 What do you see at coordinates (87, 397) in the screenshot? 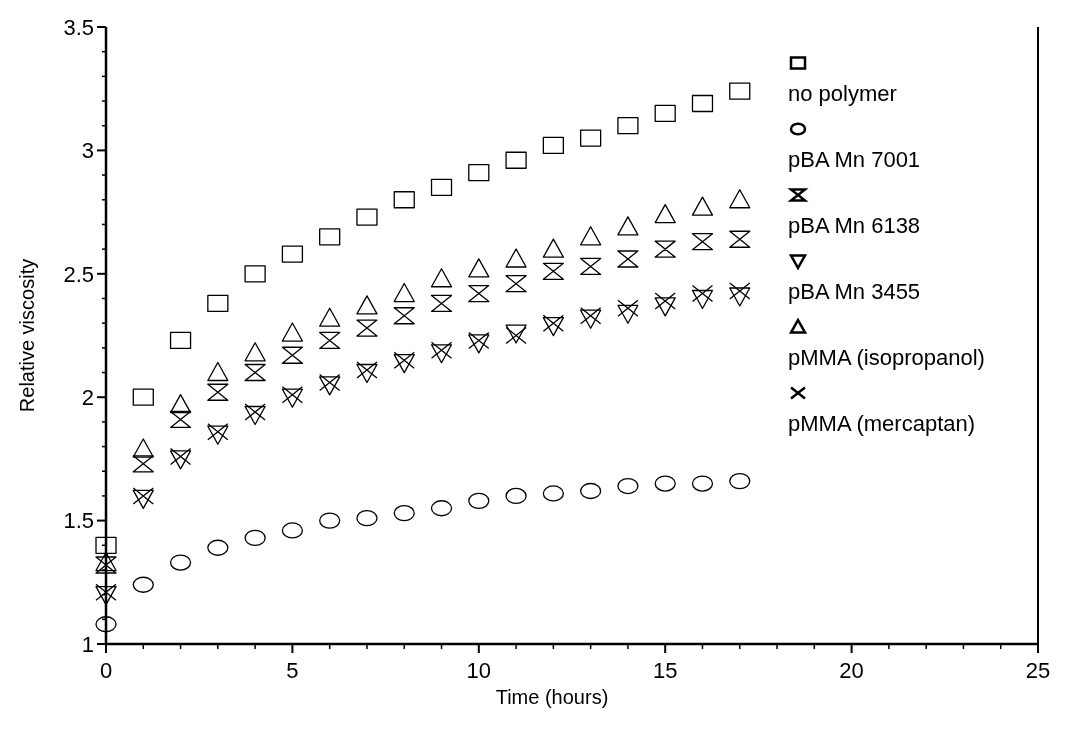
I see `y-tick-label: 2` at bounding box center [87, 397].